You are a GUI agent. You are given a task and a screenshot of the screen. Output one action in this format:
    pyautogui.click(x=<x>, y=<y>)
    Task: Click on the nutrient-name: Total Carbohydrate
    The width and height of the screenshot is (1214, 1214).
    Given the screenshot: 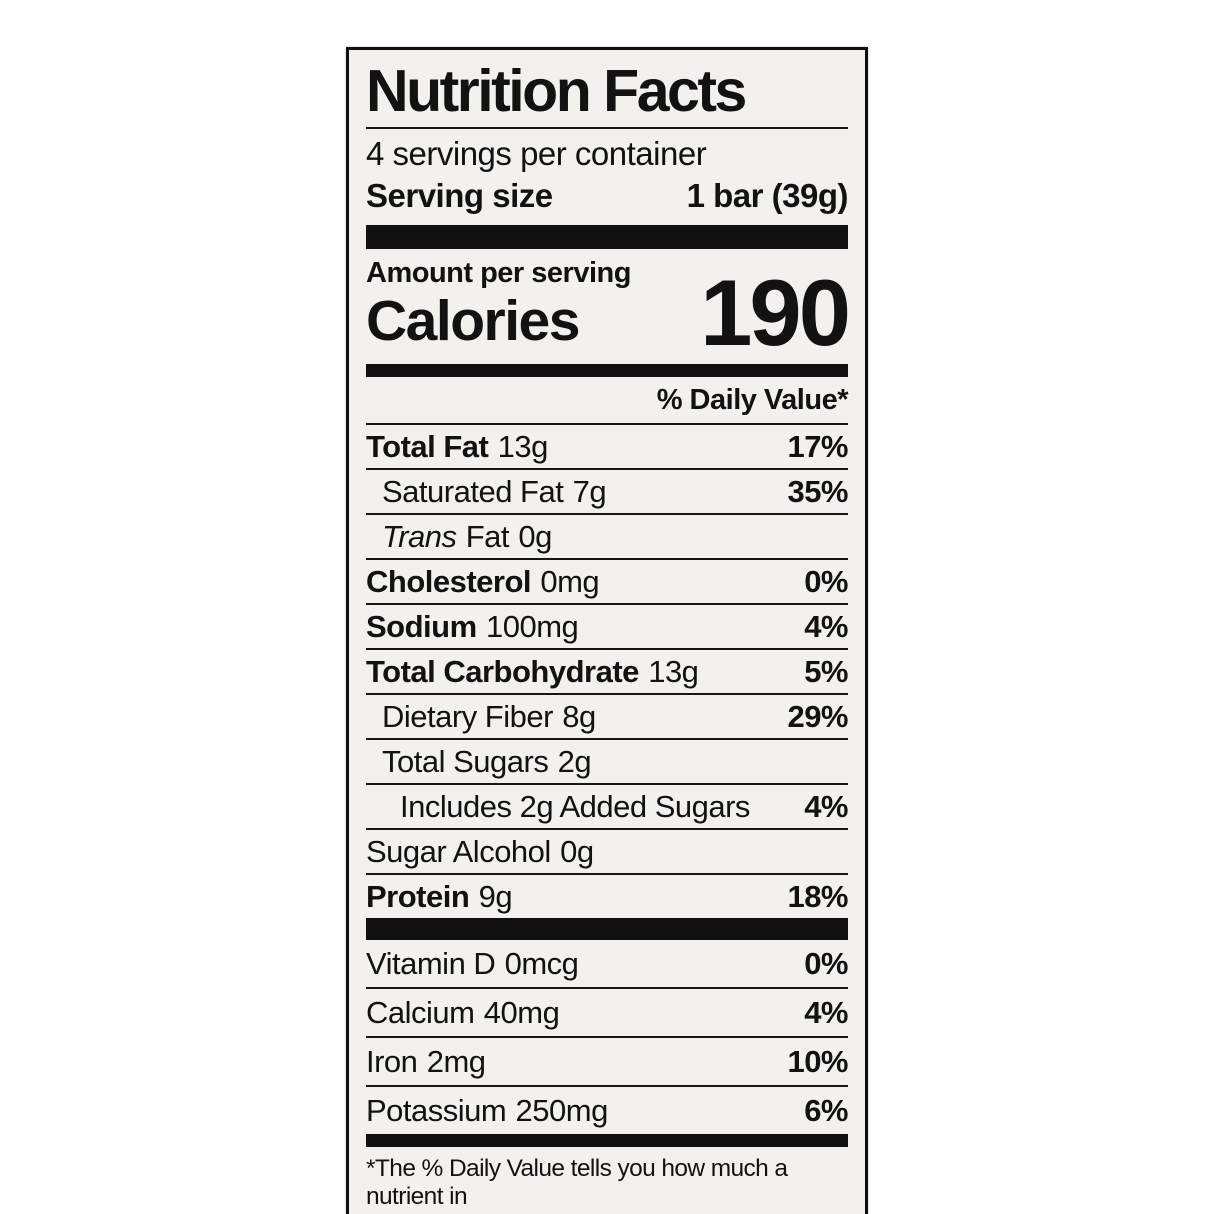 What is the action you would take?
    pyautogui.click(x=502, y=671)
    